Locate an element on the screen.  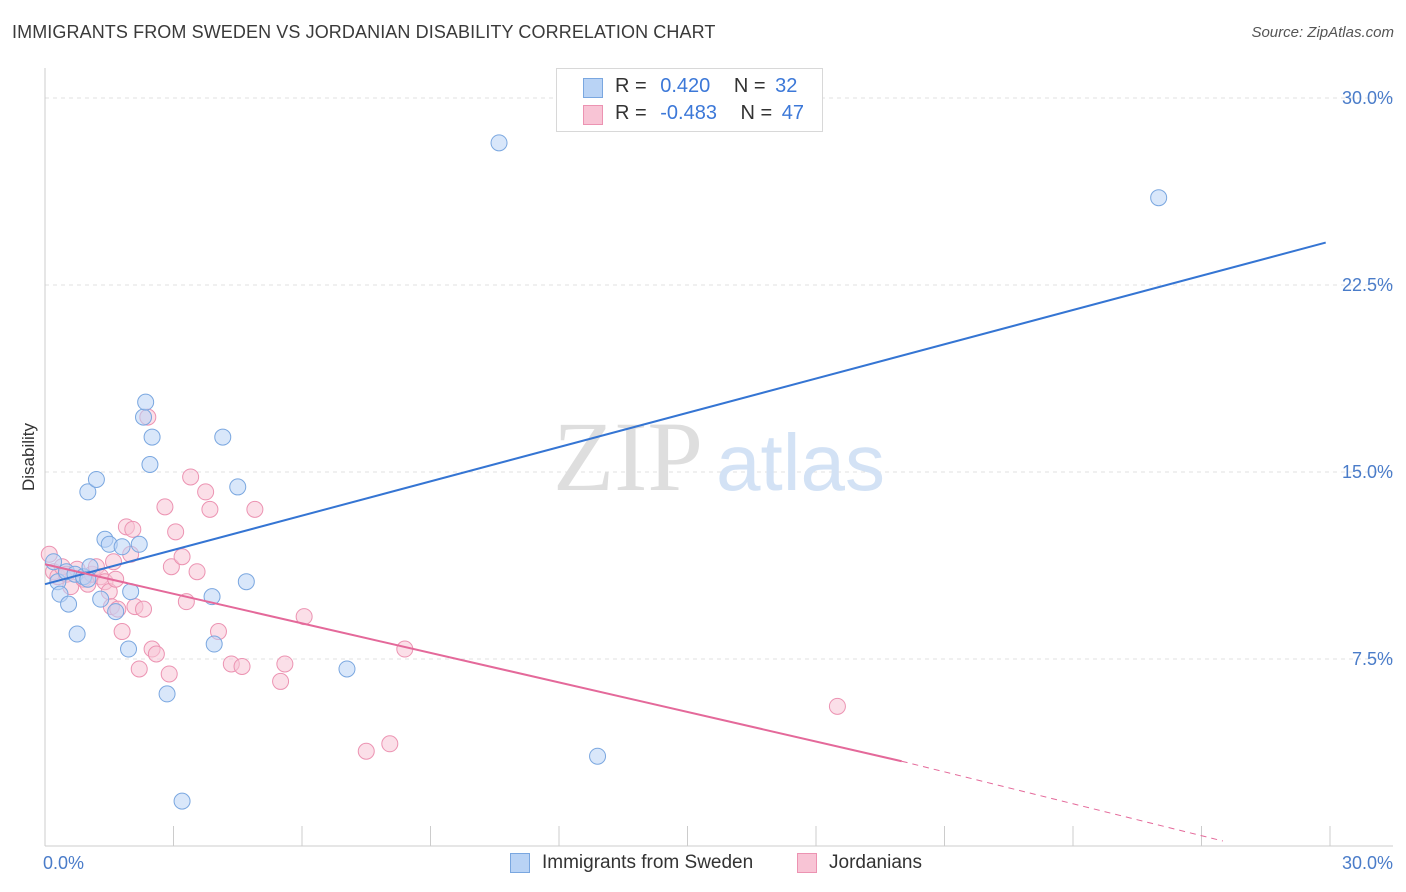
y-axis-title: Disability is located at coordinates (28, 456).